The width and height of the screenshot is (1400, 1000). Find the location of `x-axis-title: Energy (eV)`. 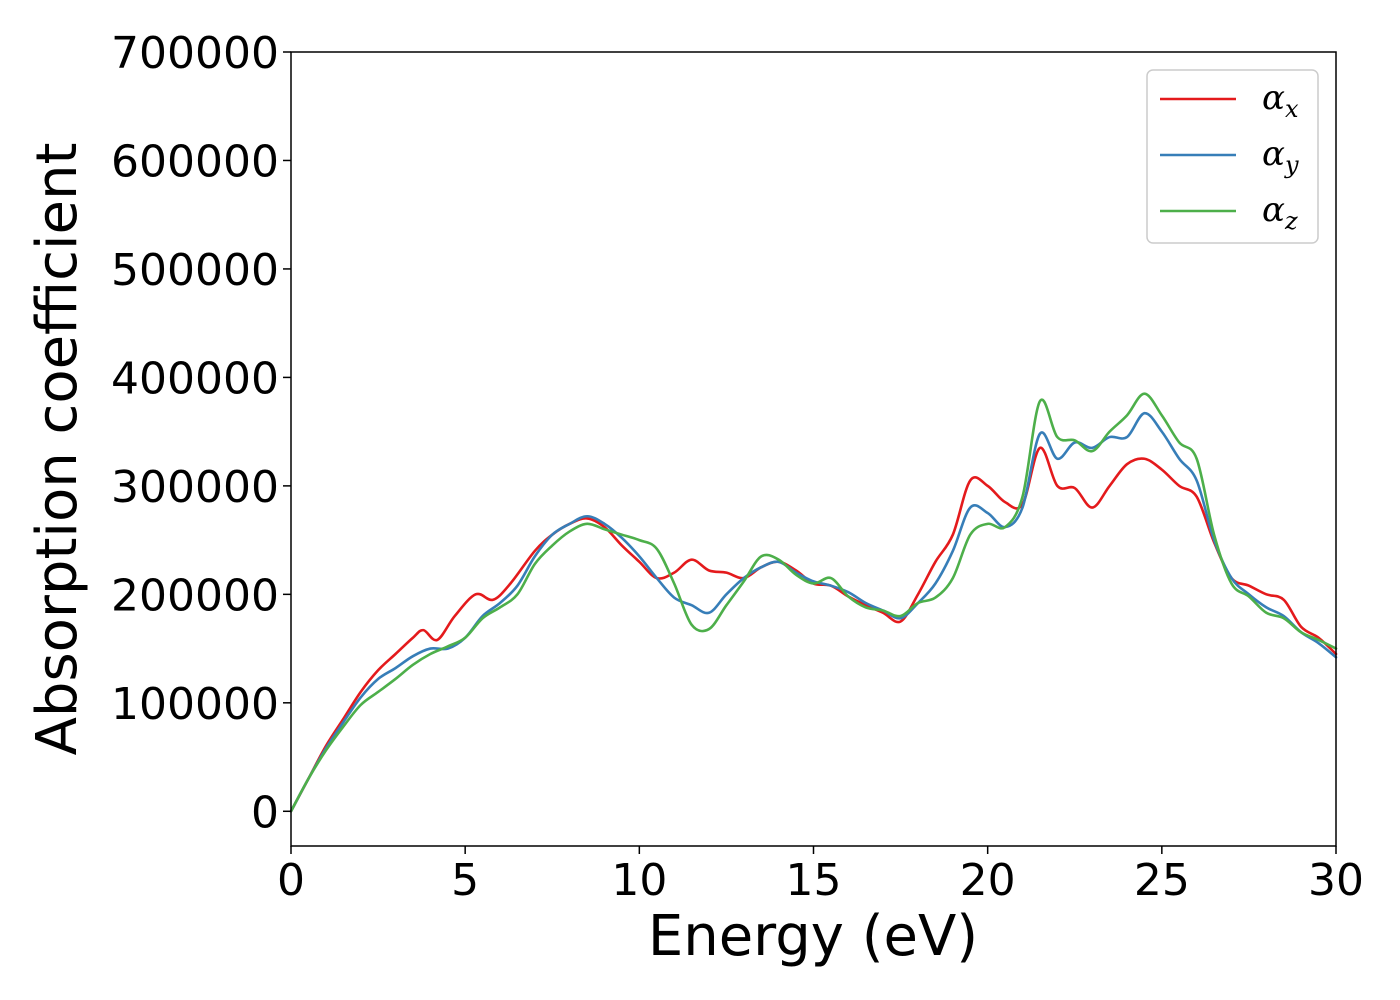

x-axis-title: Energy (eV) is located at coordinates (813, 936).